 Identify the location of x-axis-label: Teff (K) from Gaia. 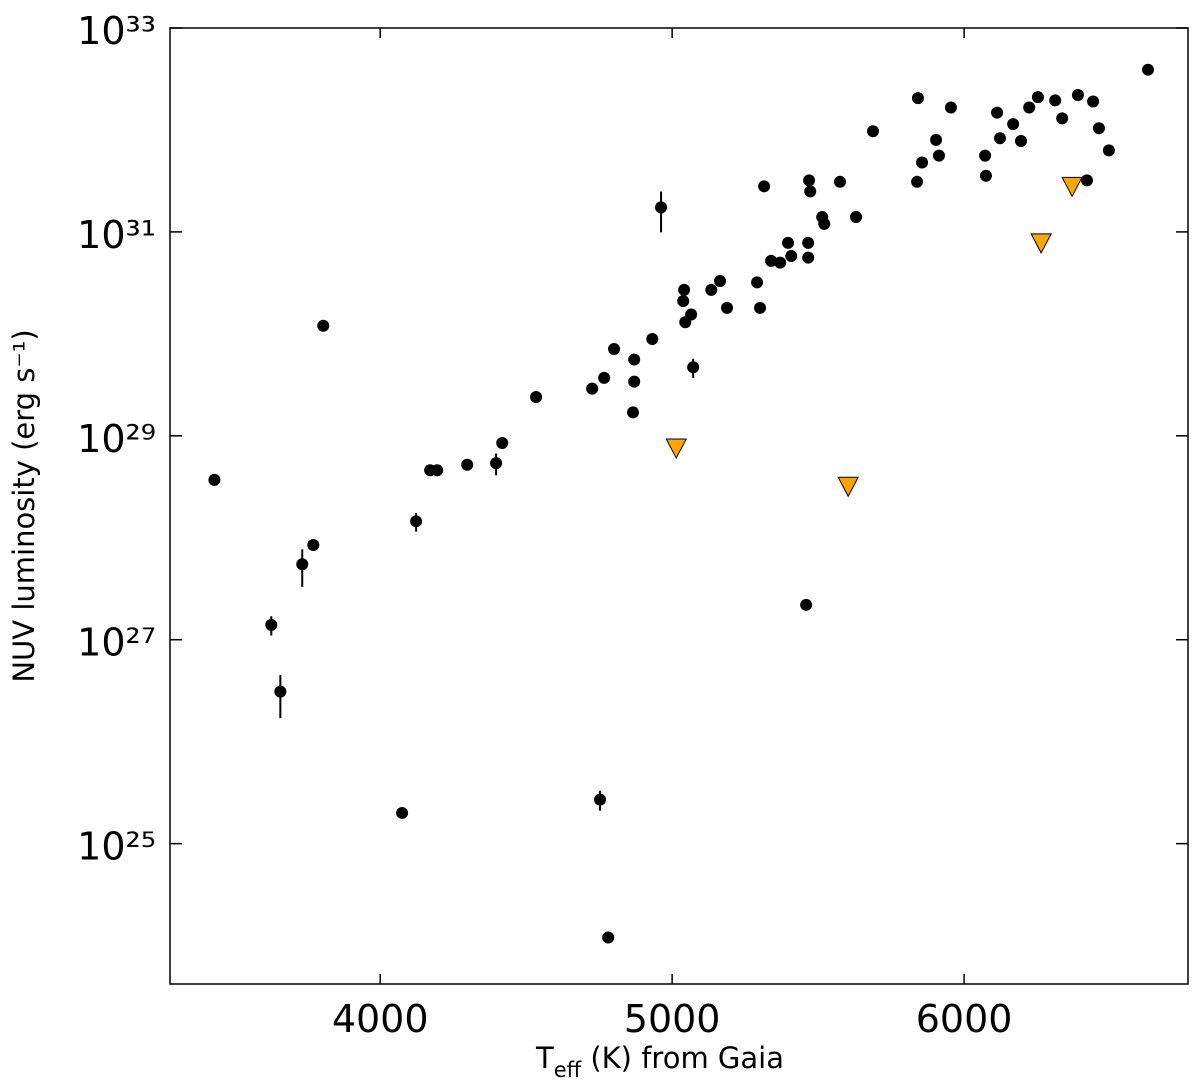
(659, 1061).